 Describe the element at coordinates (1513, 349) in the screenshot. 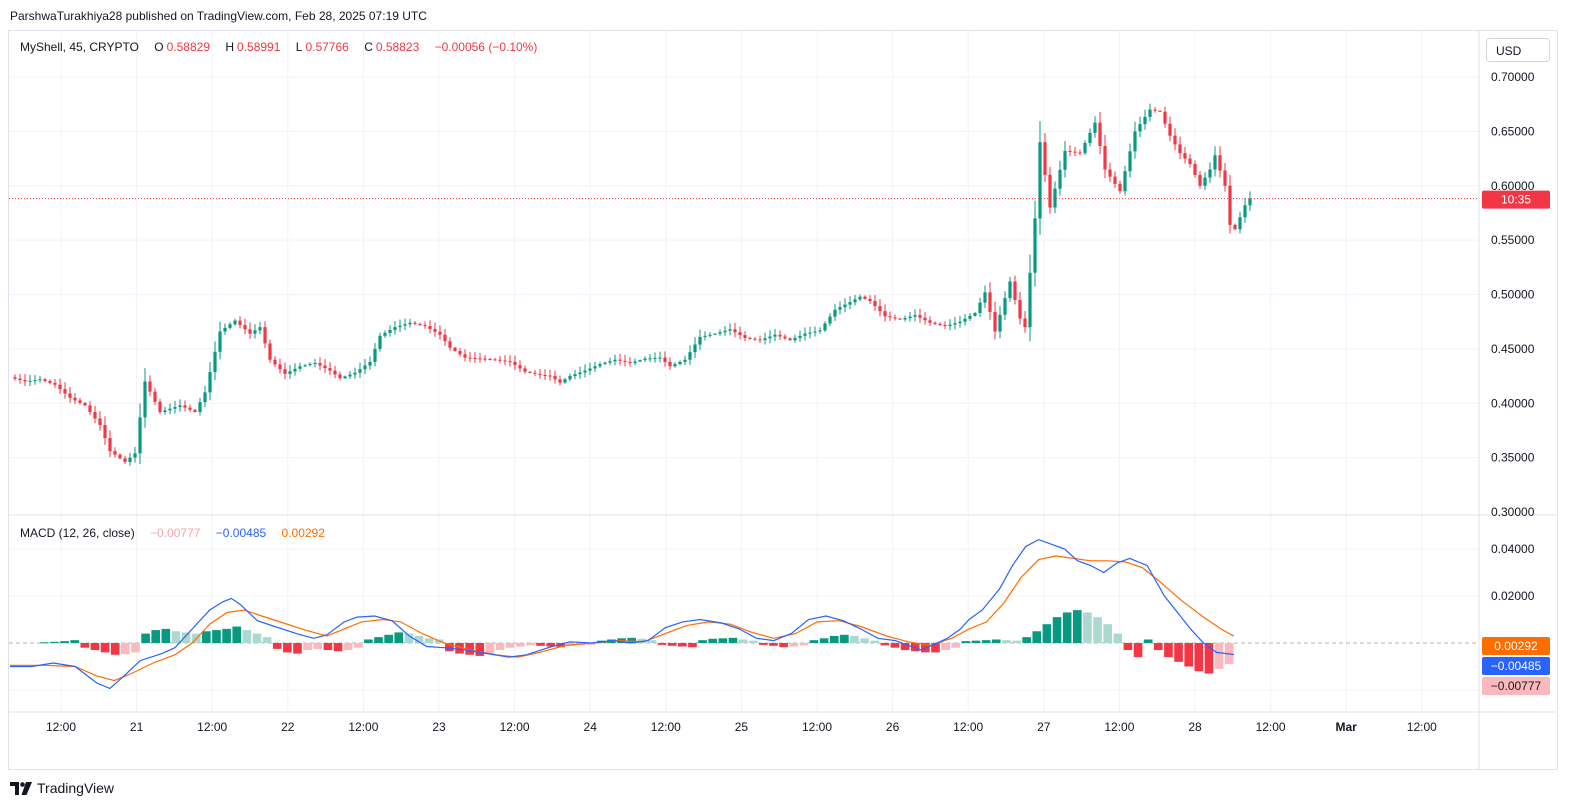

I see `price-tick-label: 0.45000` at that location.